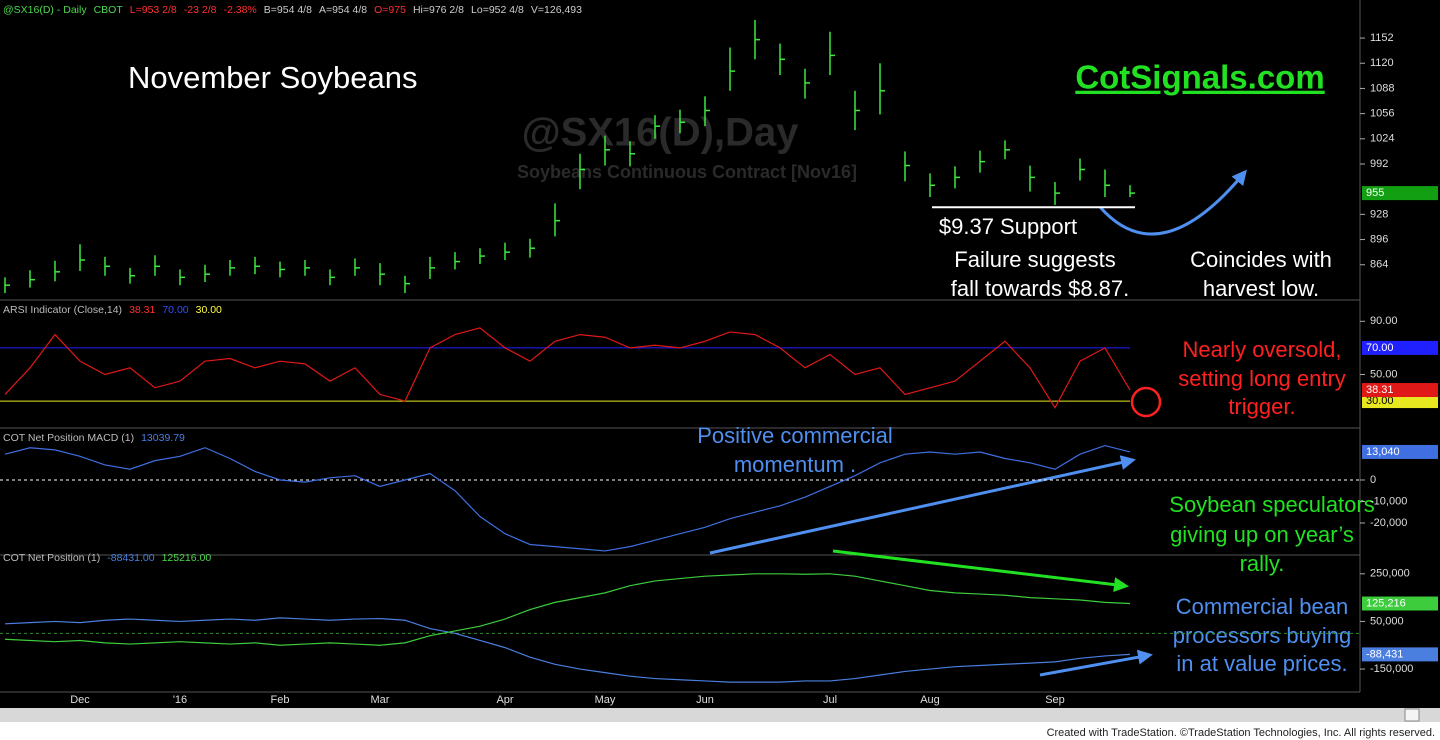 Image resolution: width=1440 pixels, height=740 pixels. Describe the element at coordinates (1380, 348) in the screenshot. I see `value-box-label: 70.00` at that location.